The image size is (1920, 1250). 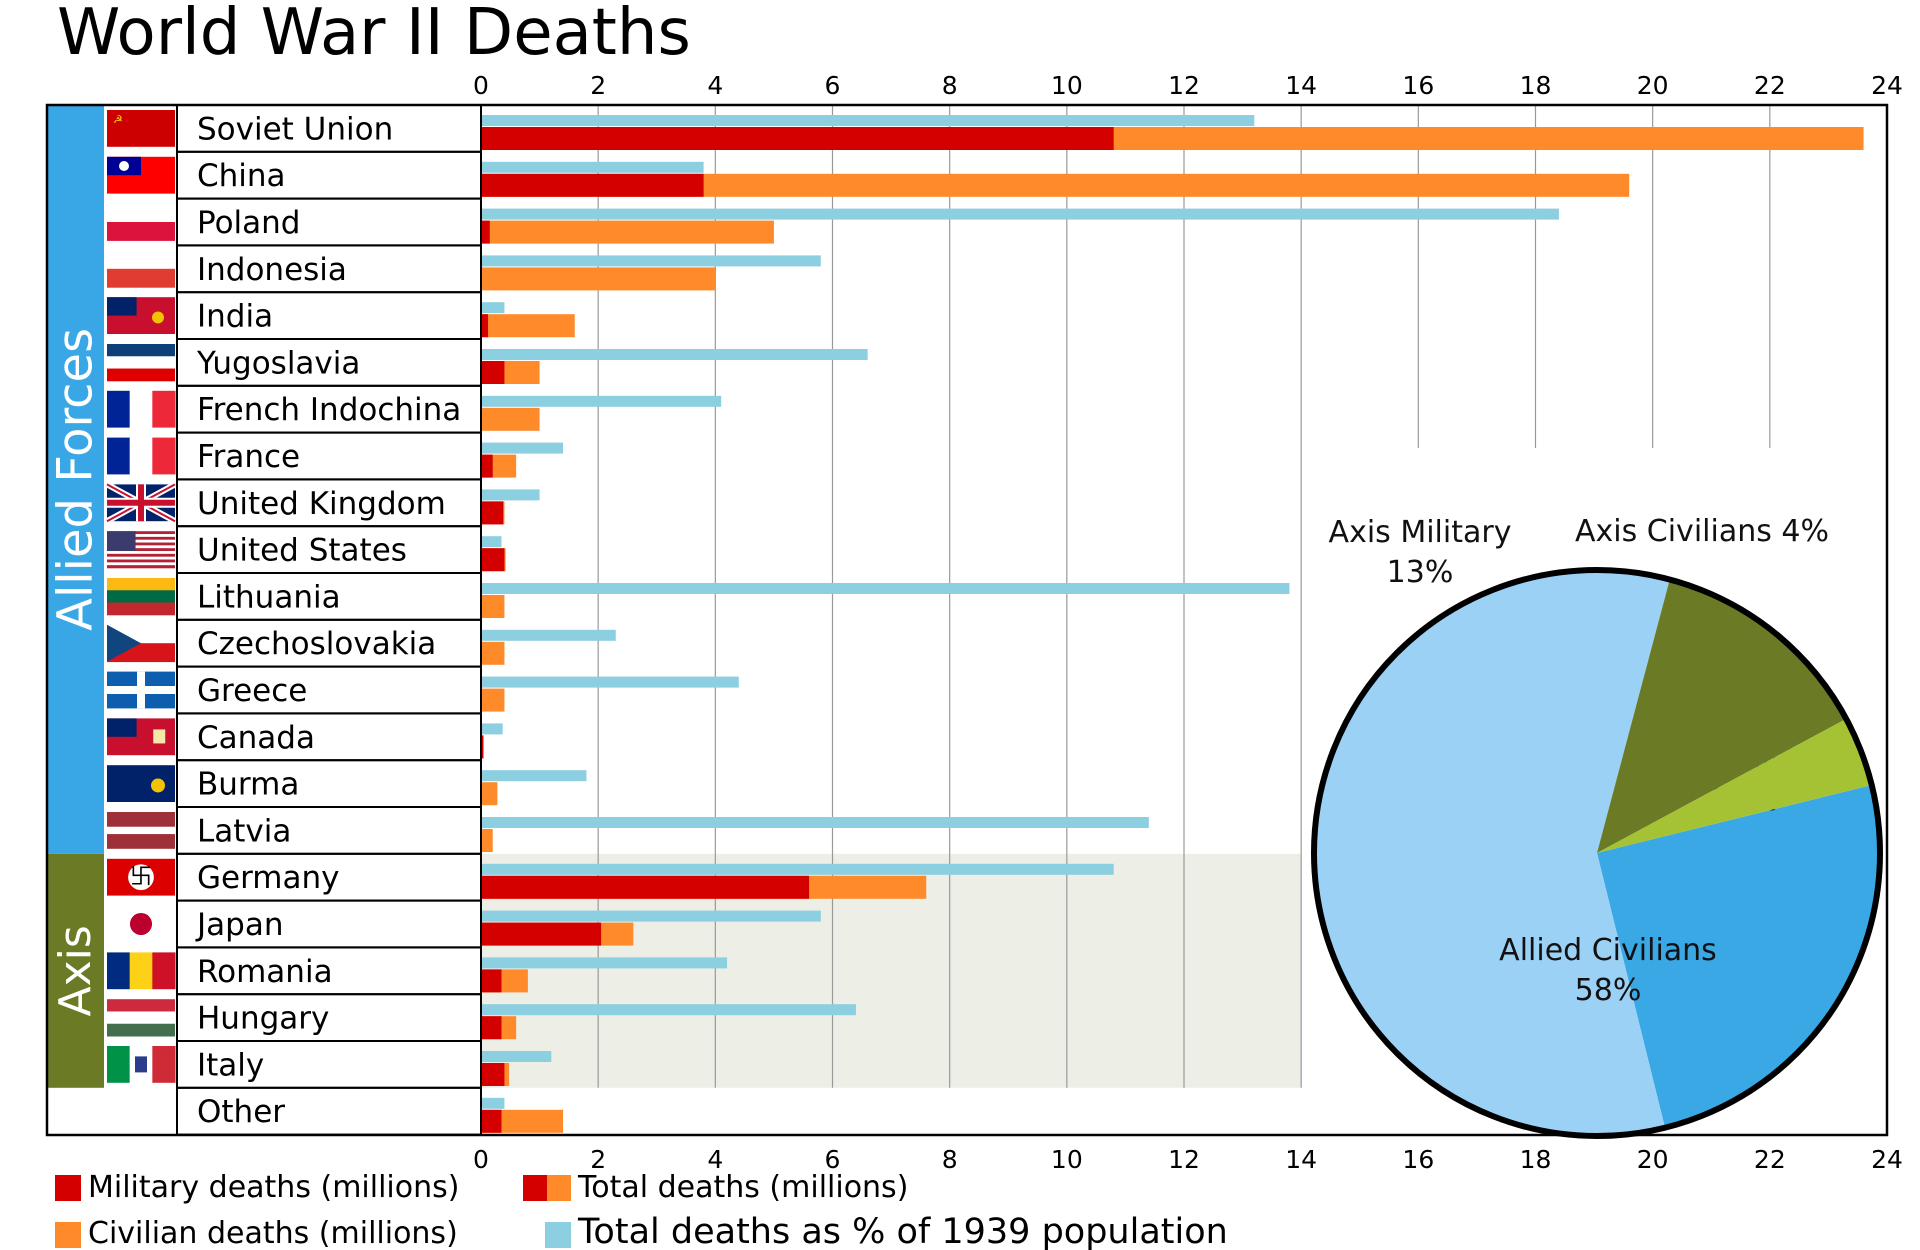 I want to click on country-label: Romania, so click(x=265, y=972).